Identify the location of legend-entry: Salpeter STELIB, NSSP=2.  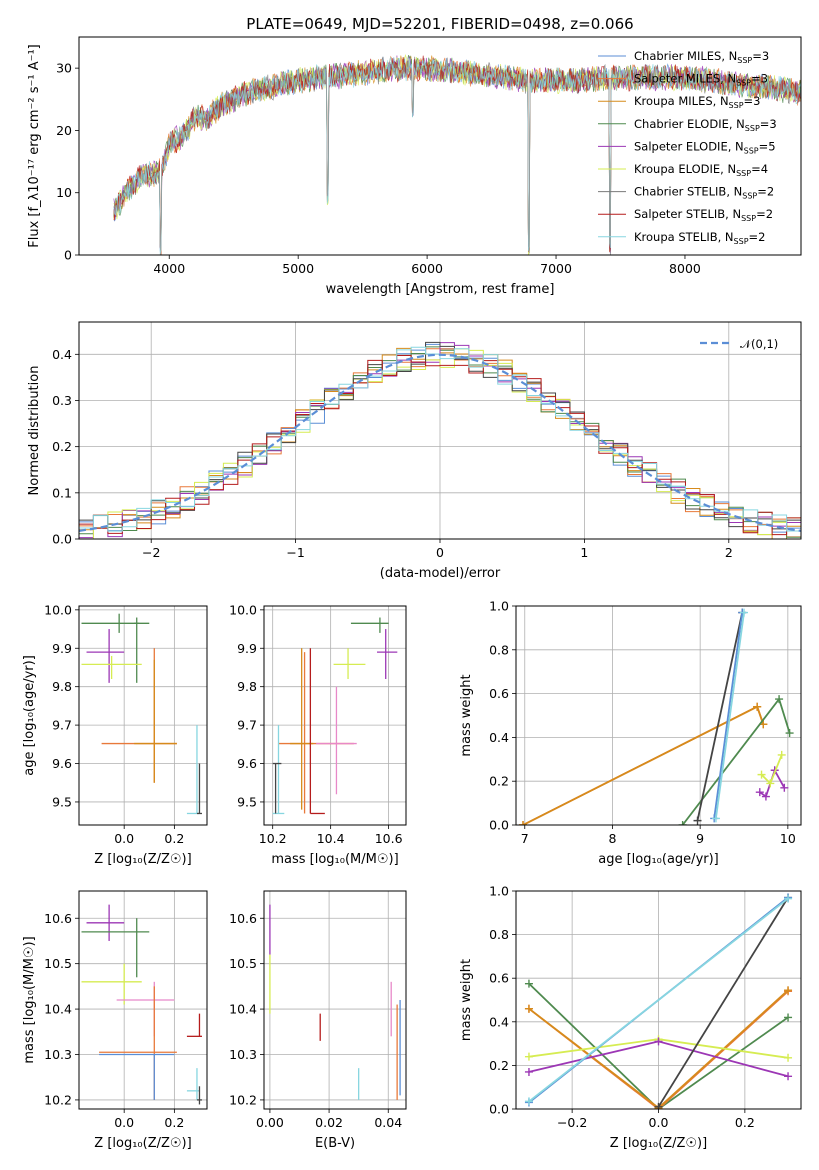
(703, 215).